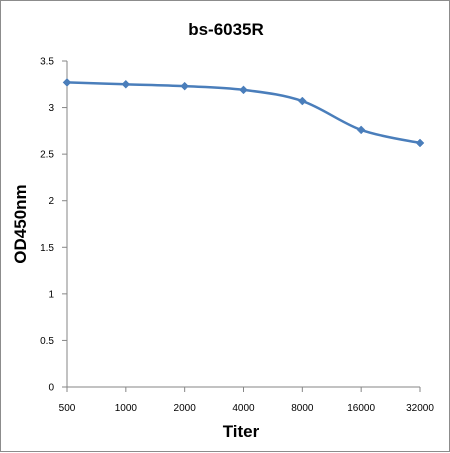 Image resolution: width=450 pixels, height=453 pixels. What do you see at coordinates (67, 408) in the screenshot?
I see `x-tick-label: 500` at bounding box center [67, 408].